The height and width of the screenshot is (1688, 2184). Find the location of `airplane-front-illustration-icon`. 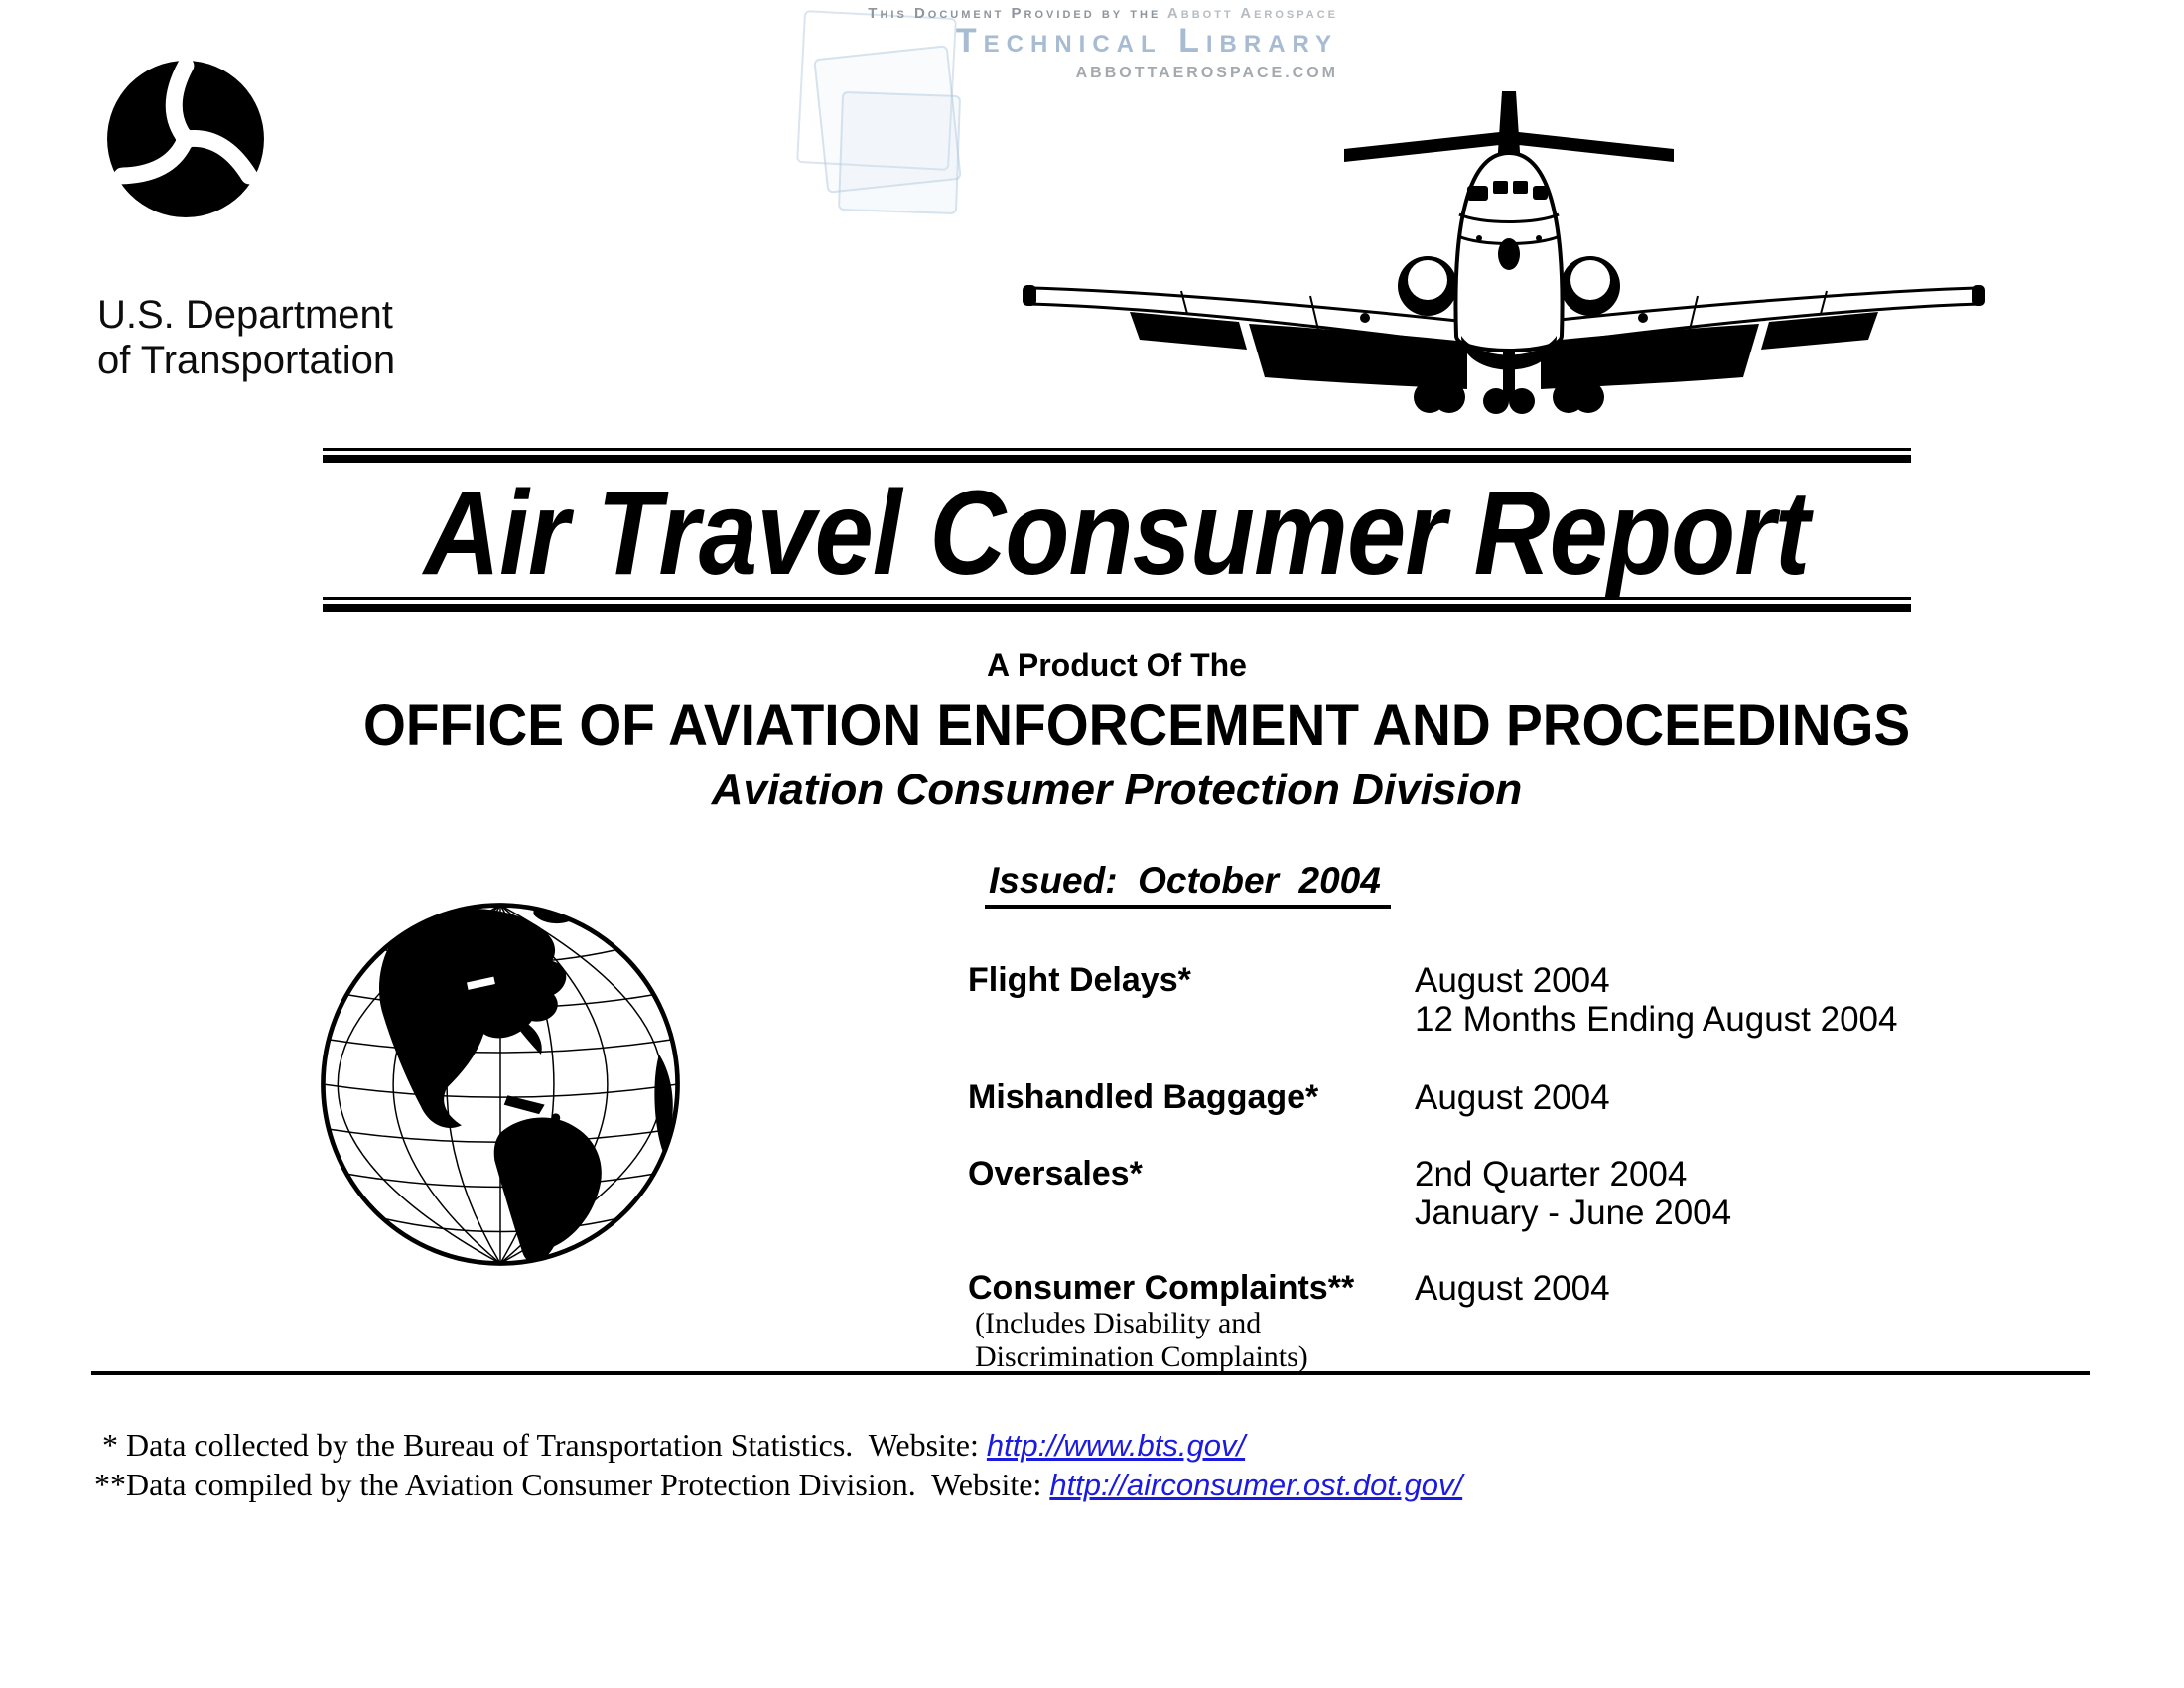

airplane-front-illustration-icon is located at coordinates (1504, 252).